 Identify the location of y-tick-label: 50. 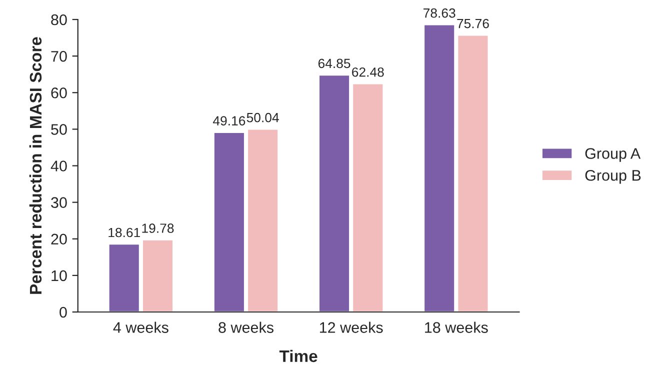
(59, 129).